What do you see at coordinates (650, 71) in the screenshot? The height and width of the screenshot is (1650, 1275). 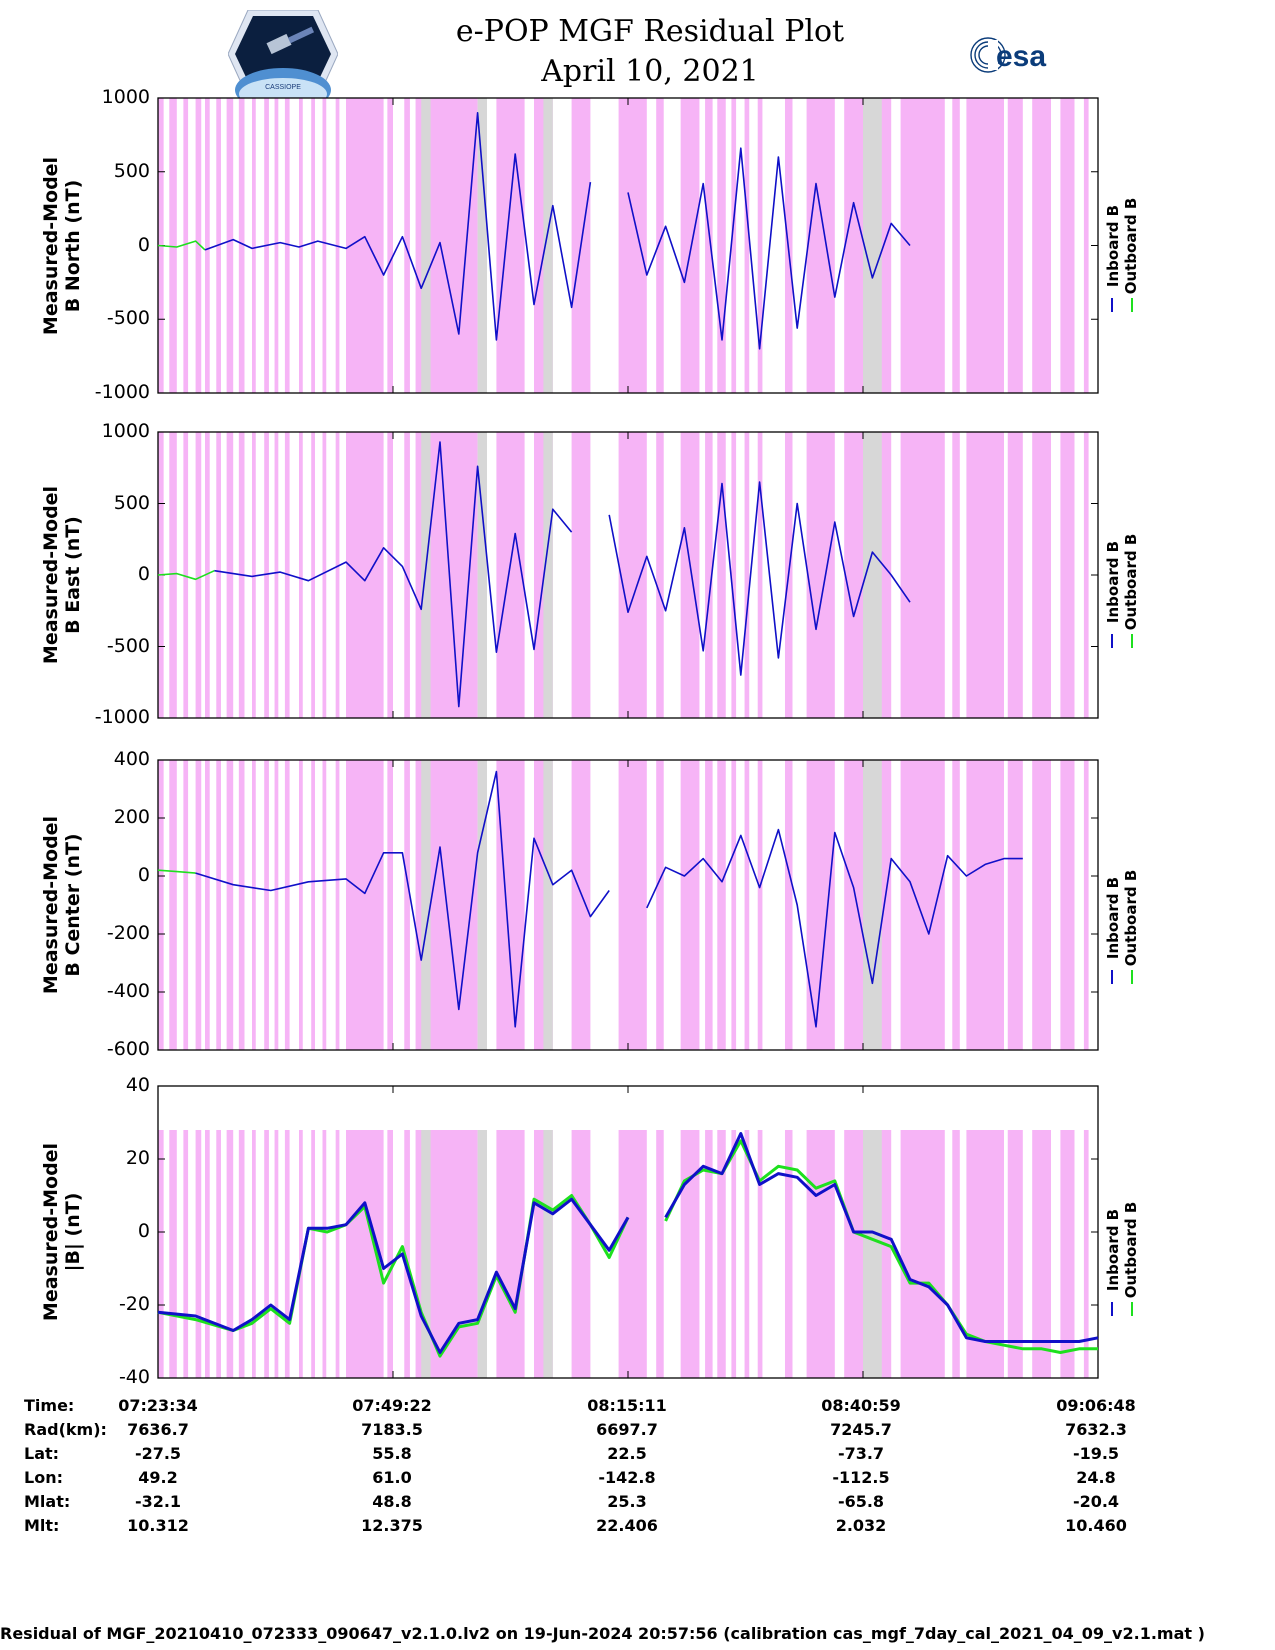 I see `chart-date: April 10, 2021` at bounding box center [650, 71].